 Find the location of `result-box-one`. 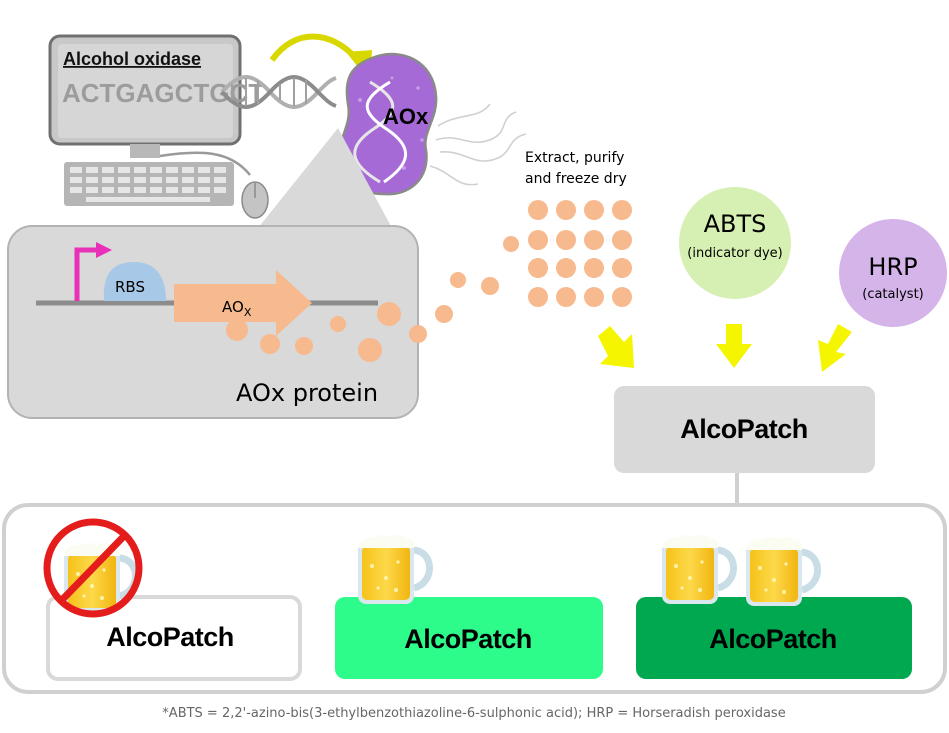

result-box-one is located at coordinates (469, 638).